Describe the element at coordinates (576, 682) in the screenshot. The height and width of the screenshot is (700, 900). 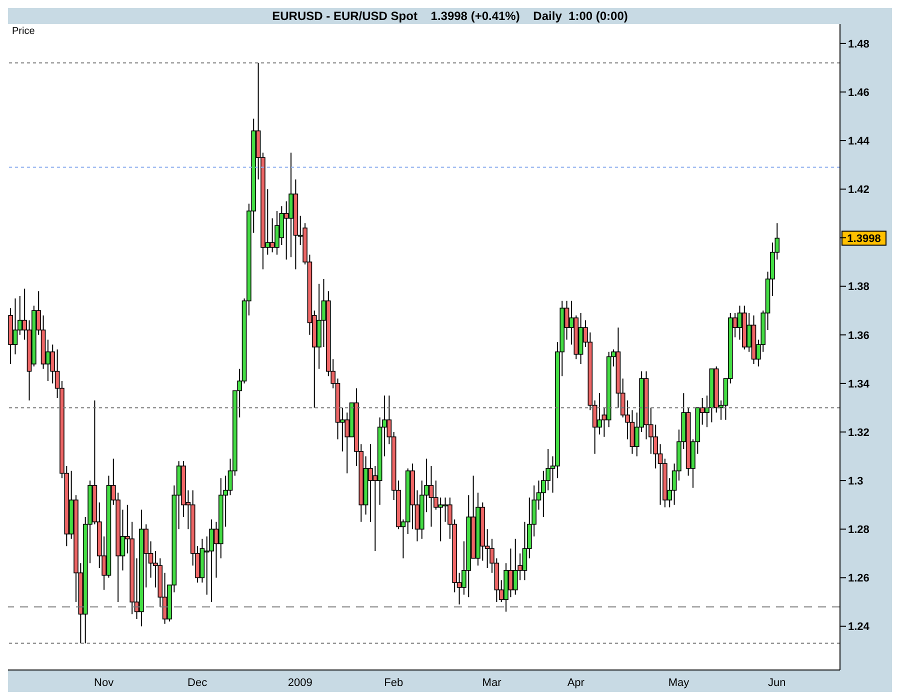
I see `x-tick-label: Apr` at that location.